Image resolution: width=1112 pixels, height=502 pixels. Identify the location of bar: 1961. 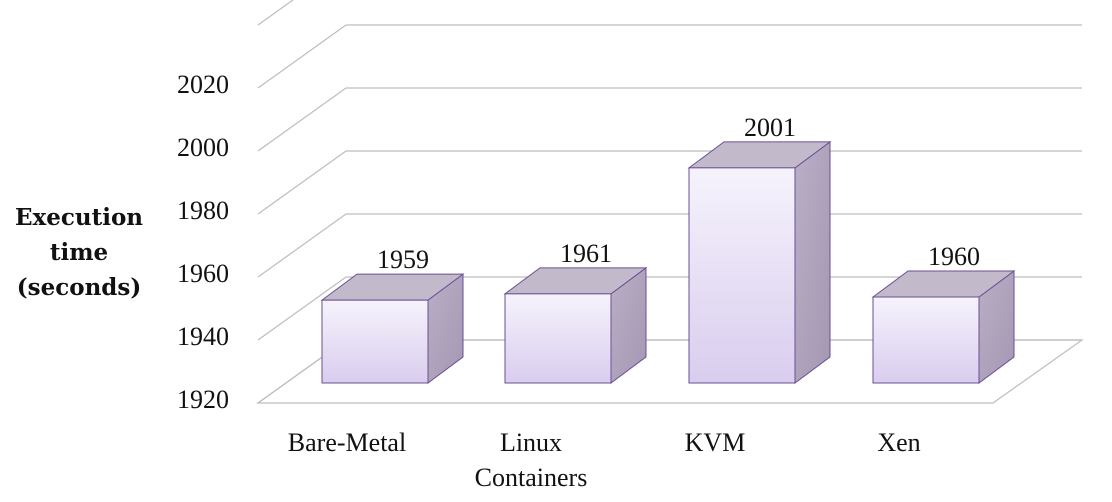
(575, 311).